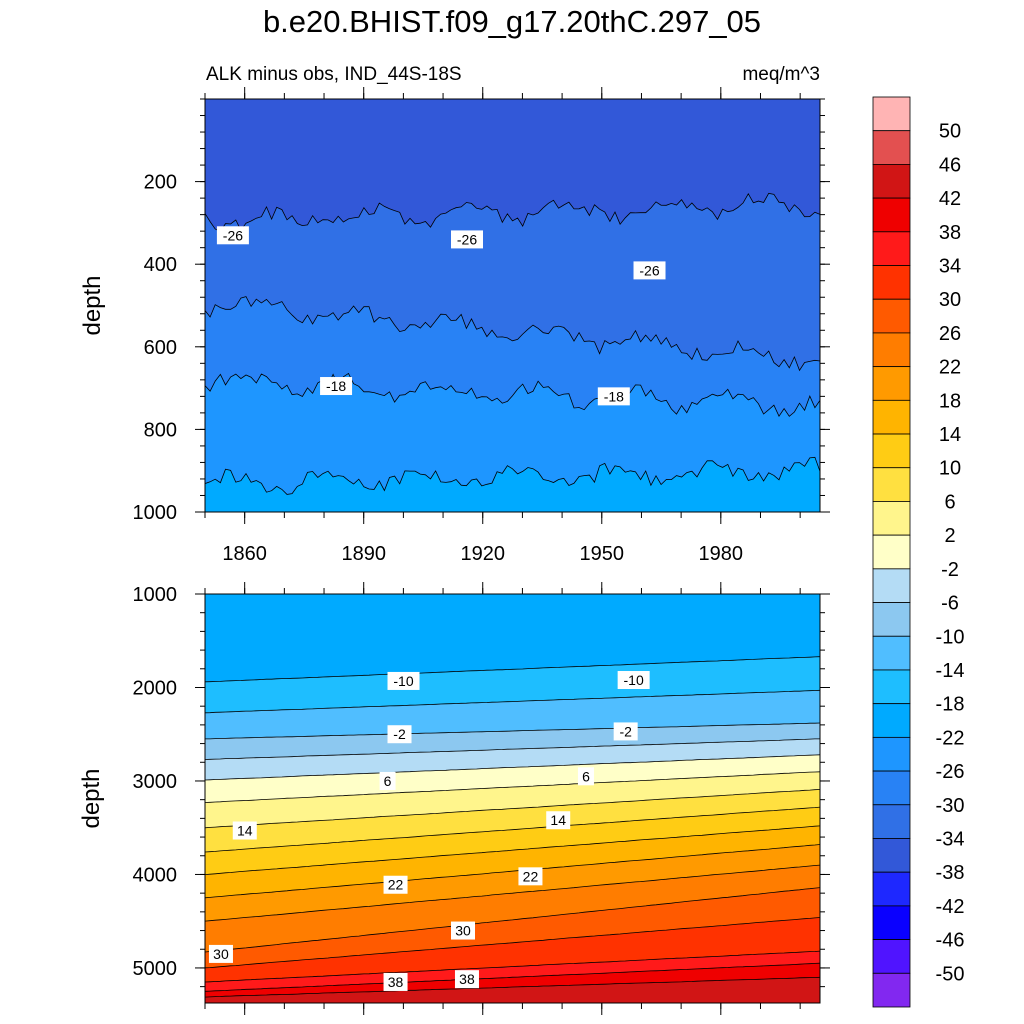 This screenshot has width=1024, height=1024. What do you see at coordinates (950, 738) in the screenshot?
I see `colorbar-label: -22` at bounding box center [950, 738].